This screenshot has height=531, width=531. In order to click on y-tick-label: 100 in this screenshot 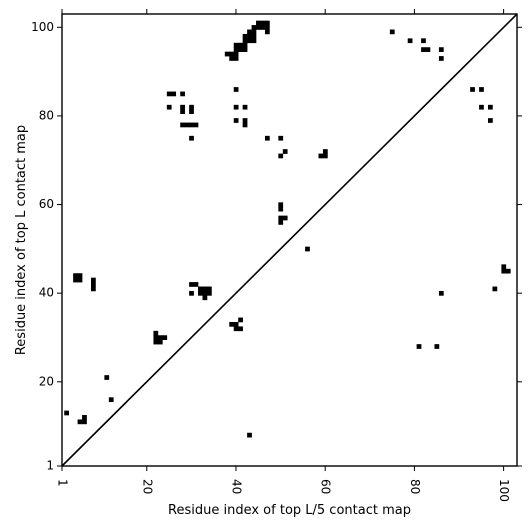, I will do `click(42, 27)`.